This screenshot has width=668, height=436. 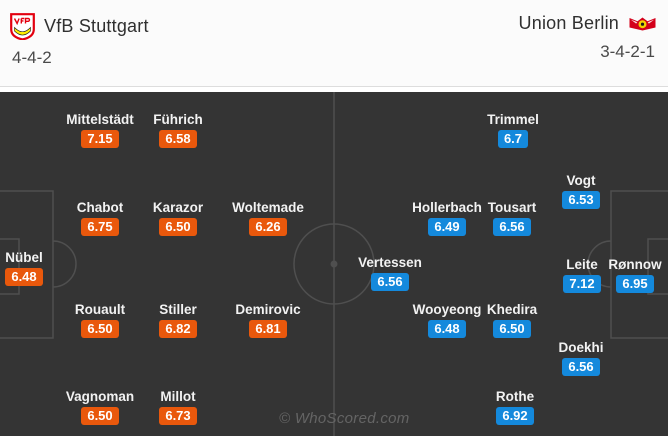 I want to click on player-vagnoman: Vagnoman 6.50, so click(x=100, y=407).